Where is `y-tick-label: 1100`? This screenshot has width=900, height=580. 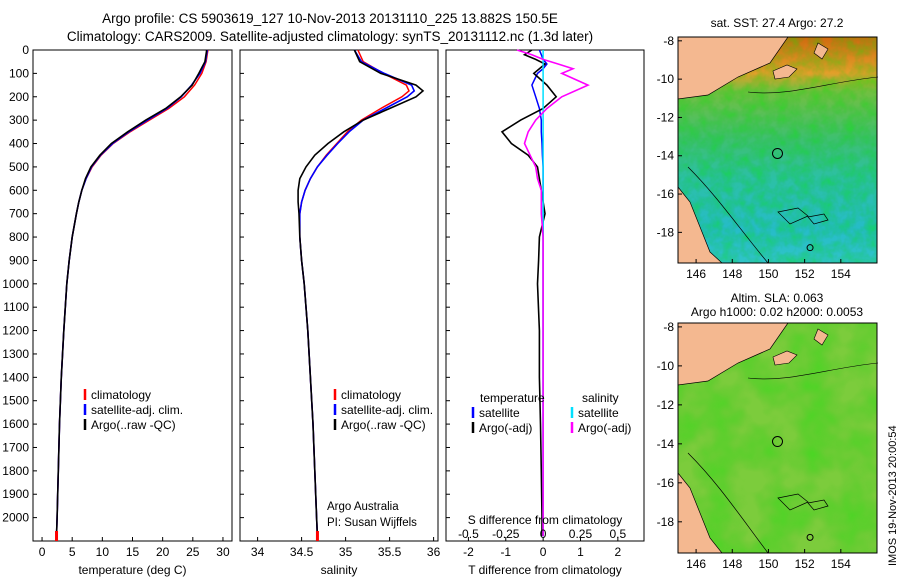 y-tick-label: 1100 is located at coordinates (16, 307).